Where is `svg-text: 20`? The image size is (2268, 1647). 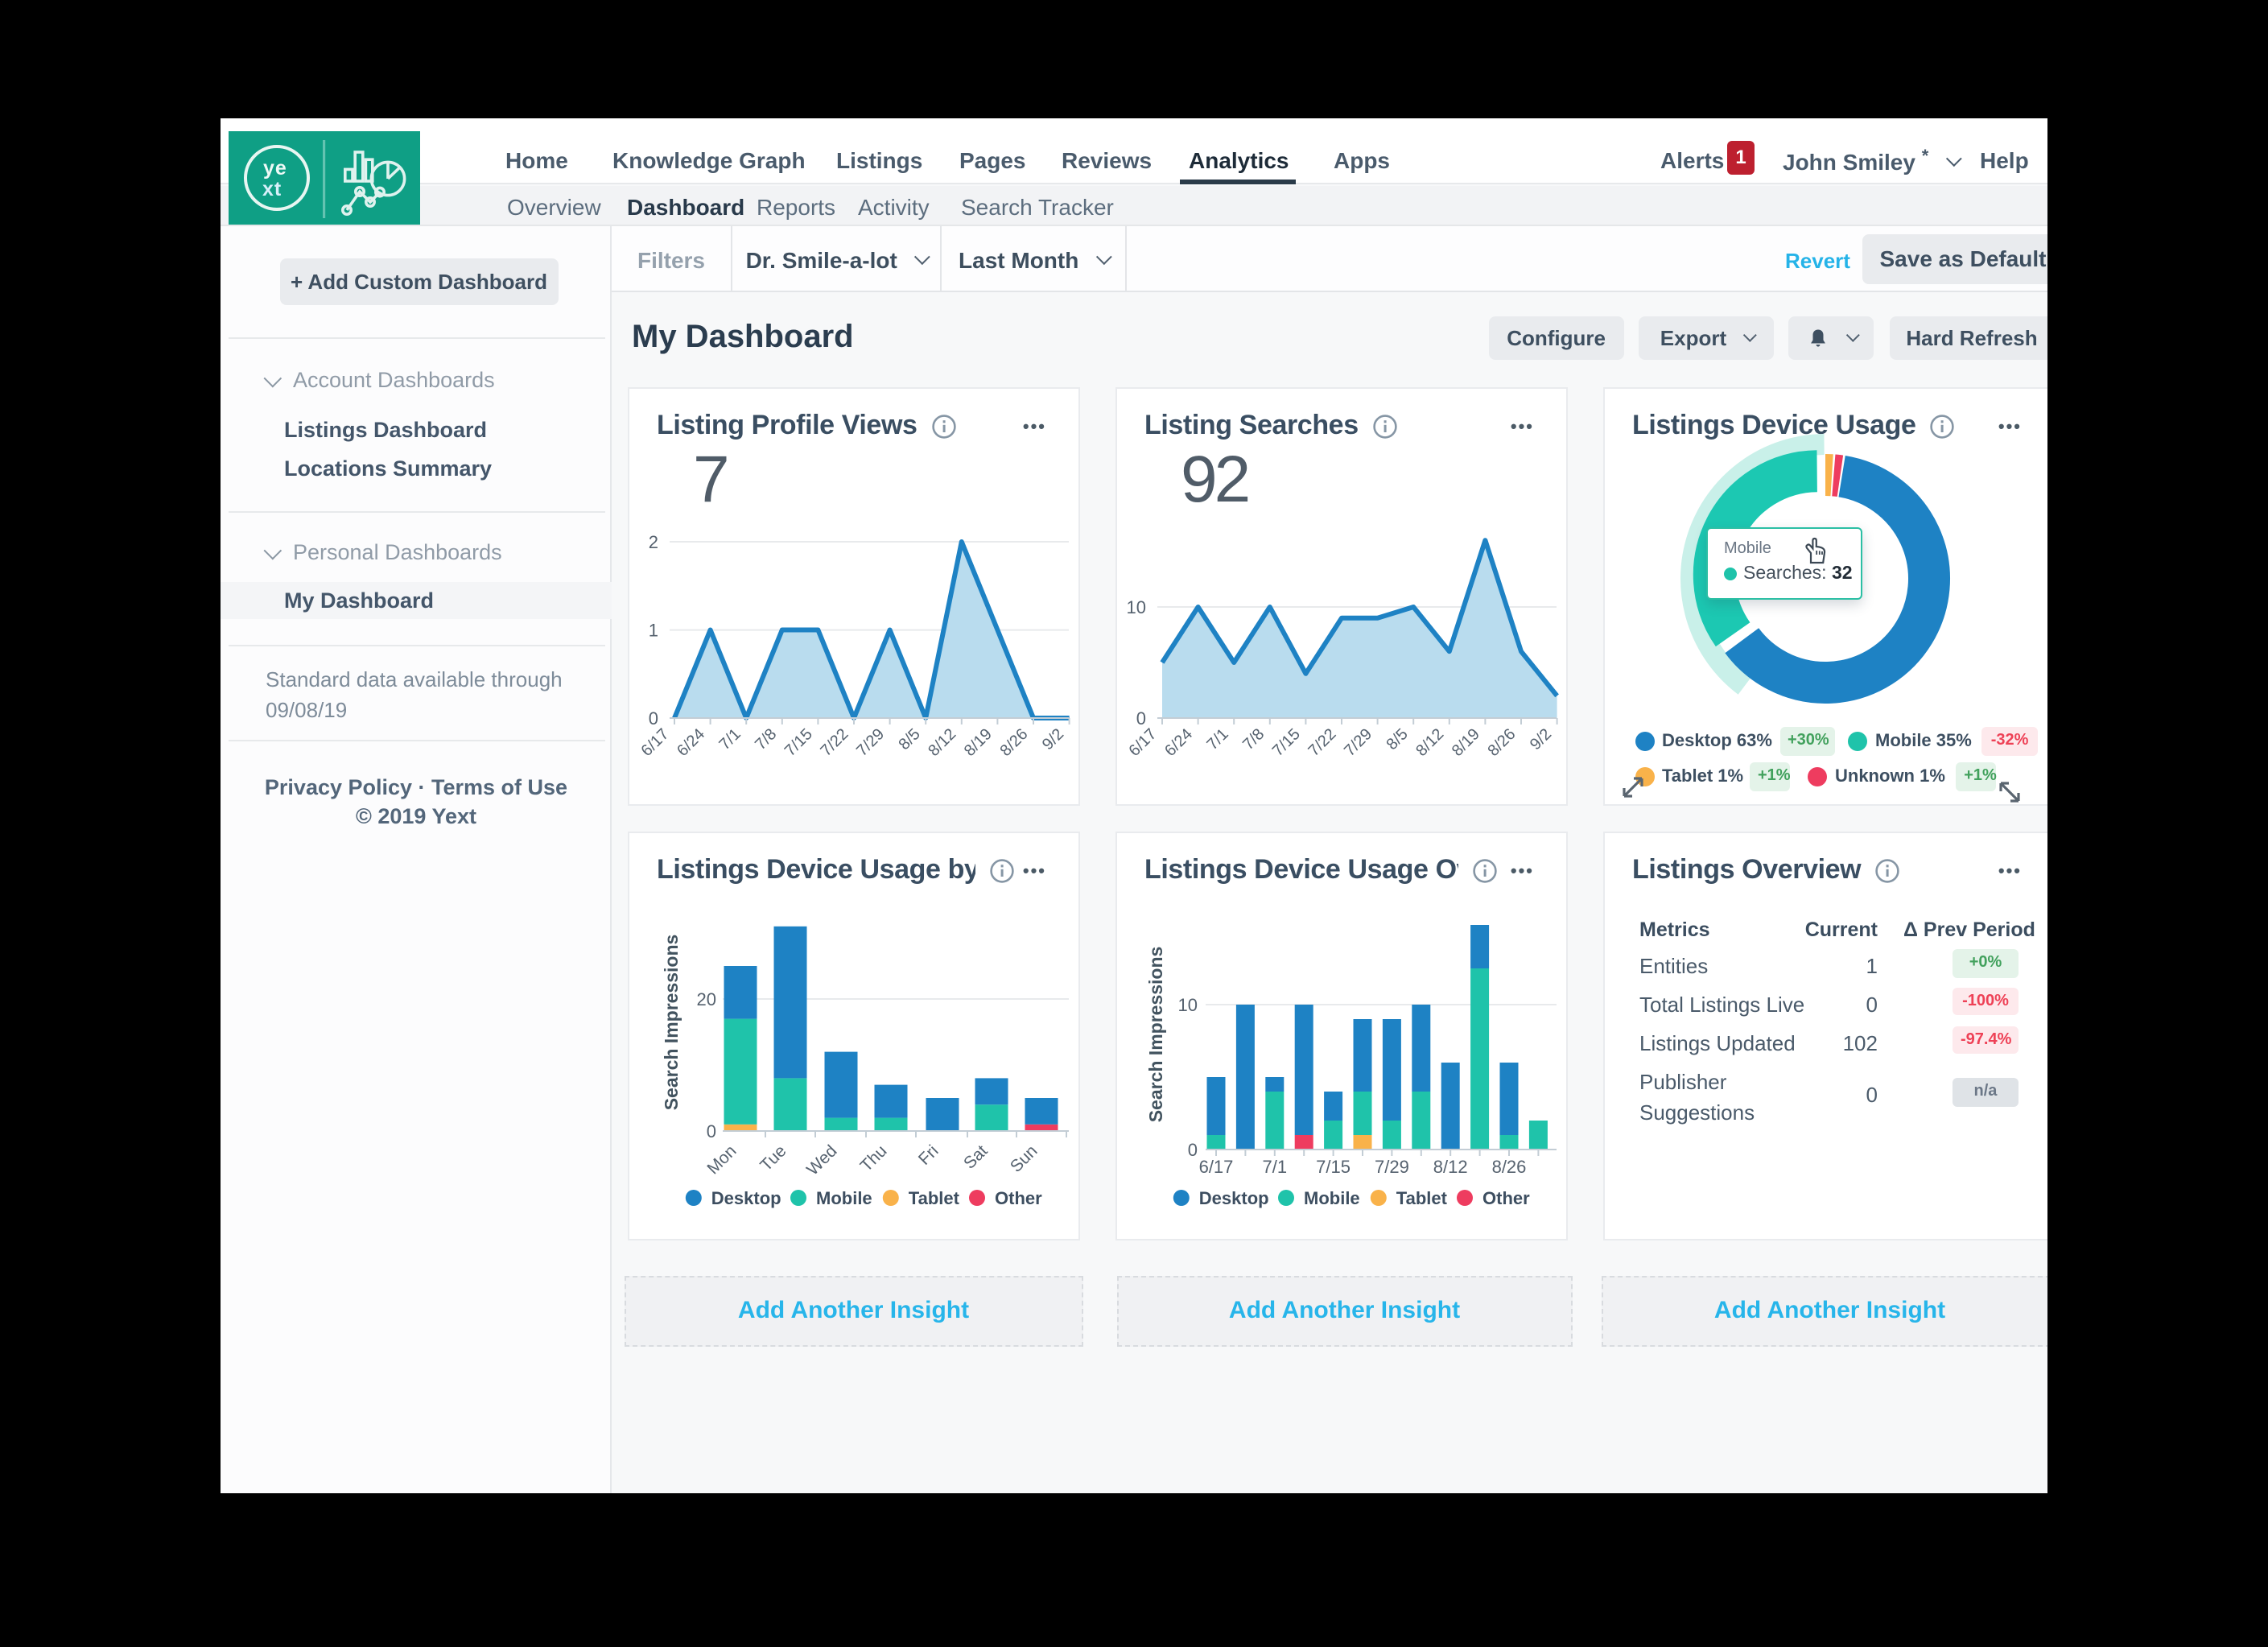 svg-text: 20 is located at coordinates (705, 999).